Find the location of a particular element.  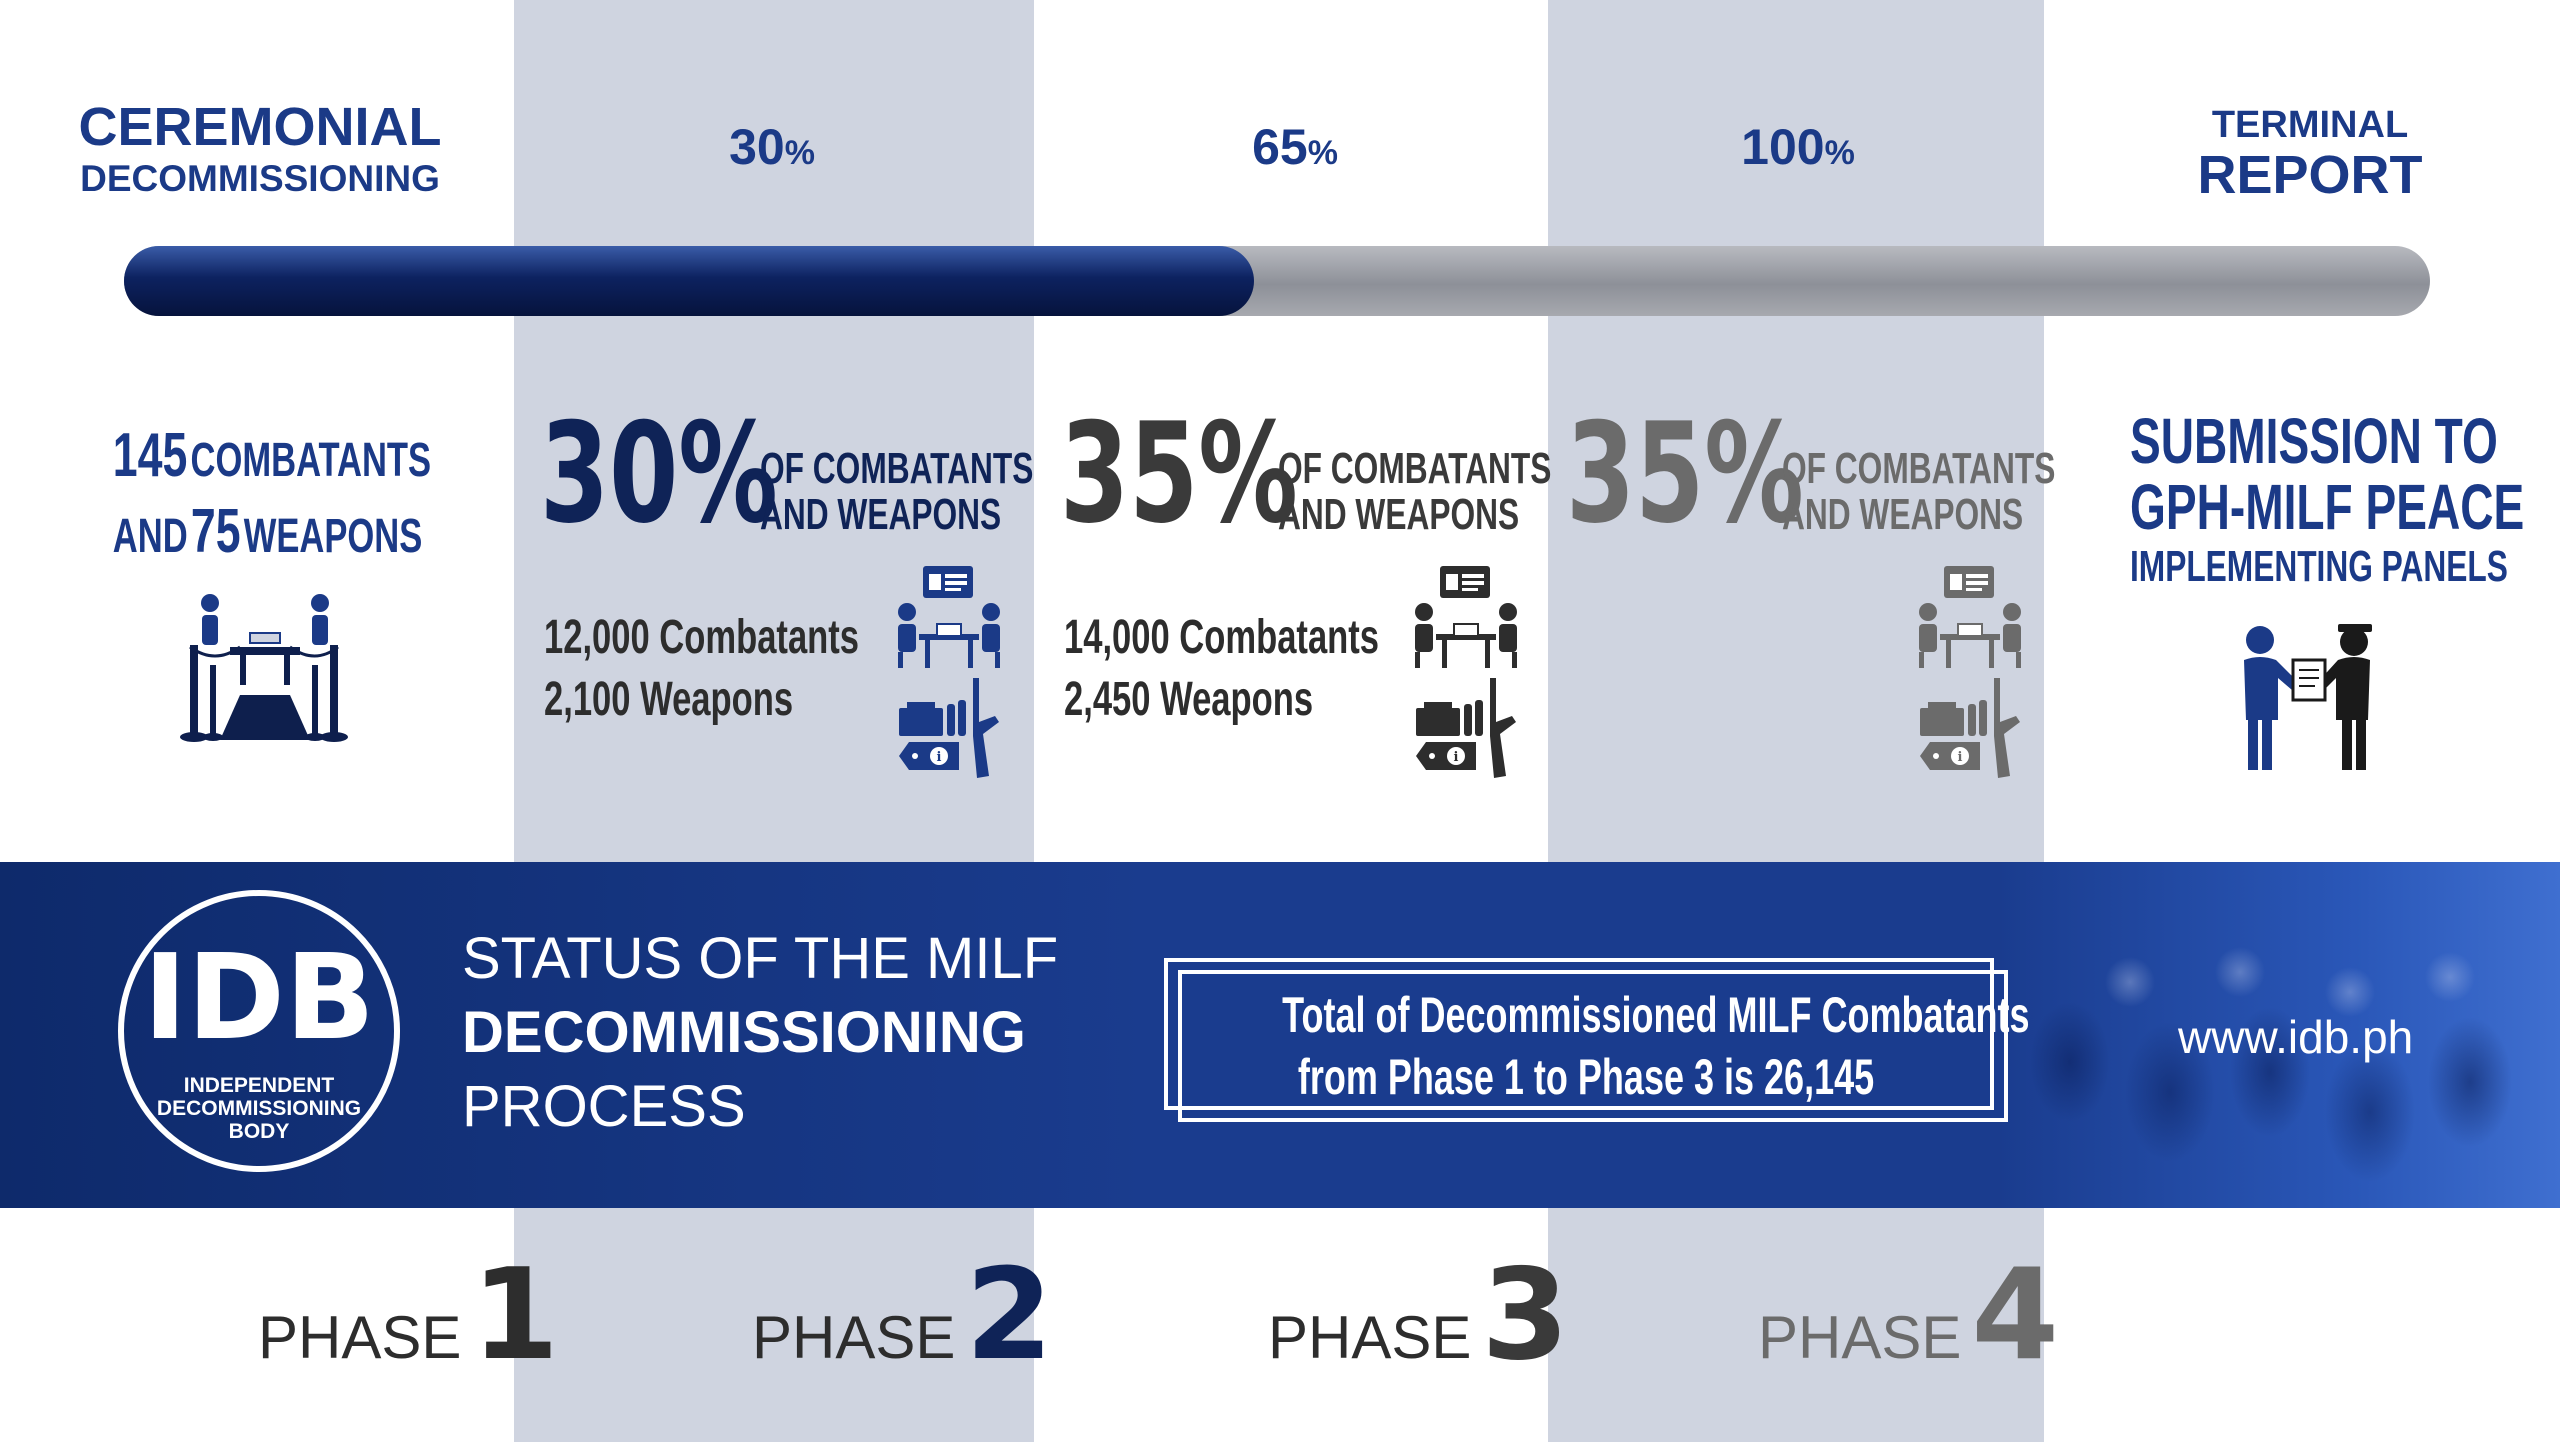

phase4-of-label: OF COMBATANTS AND WEAPONS is located at coordinates (1918, 492).